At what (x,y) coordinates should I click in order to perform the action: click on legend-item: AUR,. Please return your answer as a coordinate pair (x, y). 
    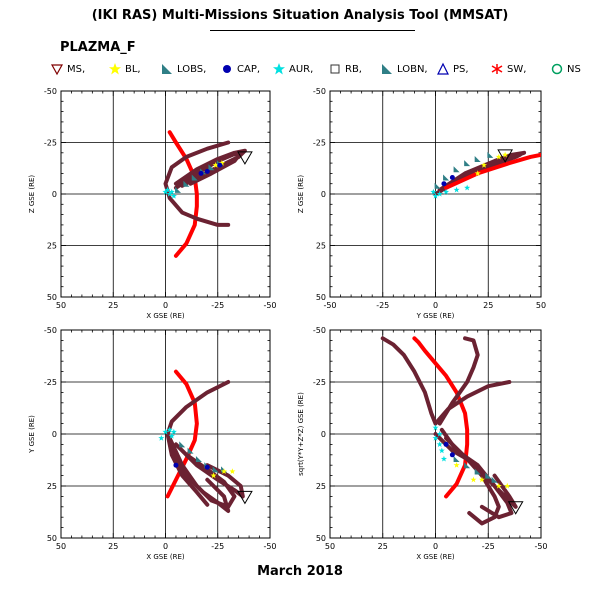
    Looking at the image, I should click on (292, 69).